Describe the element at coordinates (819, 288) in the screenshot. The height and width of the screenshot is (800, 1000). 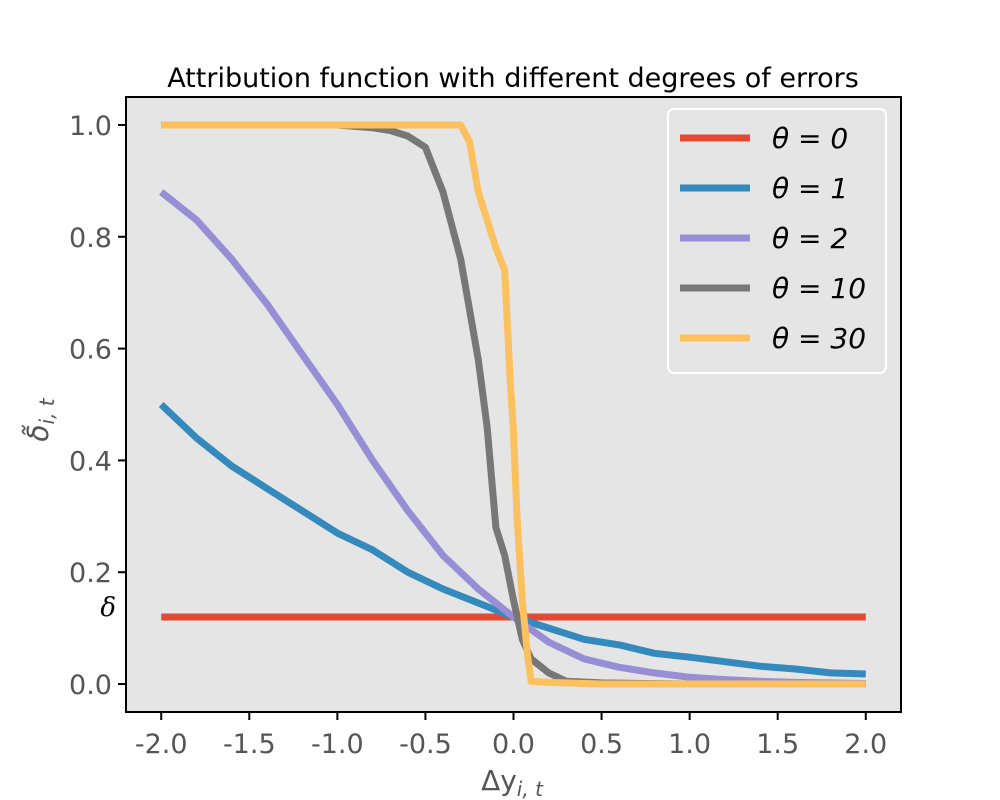
I see `legend-label: θ = 10` at that location.